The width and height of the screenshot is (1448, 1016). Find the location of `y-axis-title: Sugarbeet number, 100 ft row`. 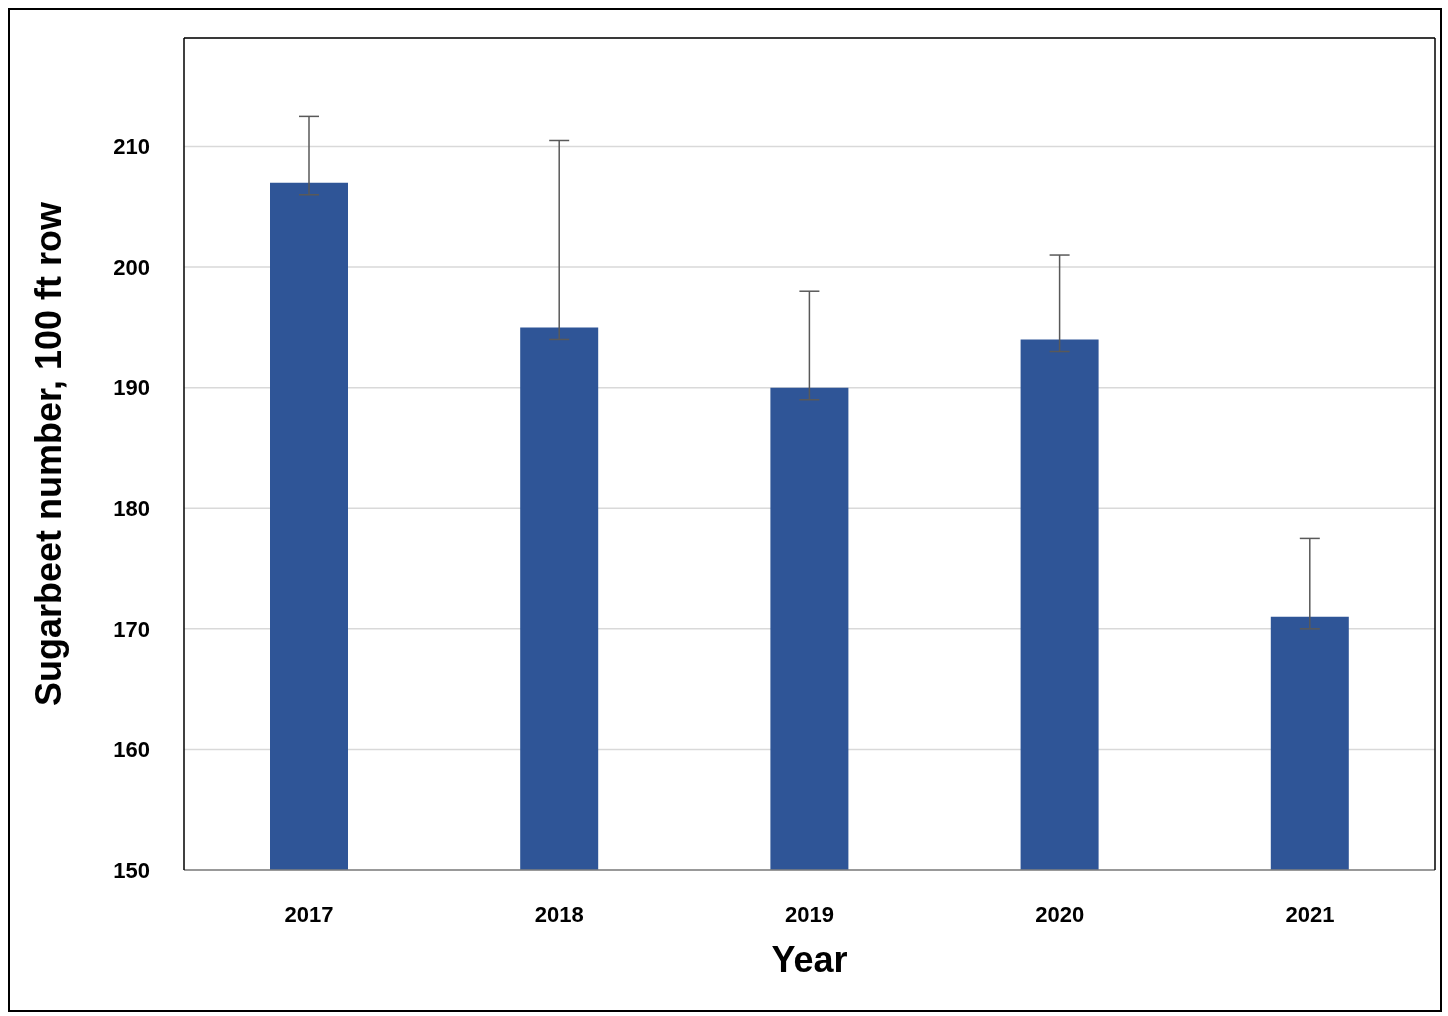

y-axis-title: Sugarbeet number, 100 ft row is located at coordinates (48, 453).